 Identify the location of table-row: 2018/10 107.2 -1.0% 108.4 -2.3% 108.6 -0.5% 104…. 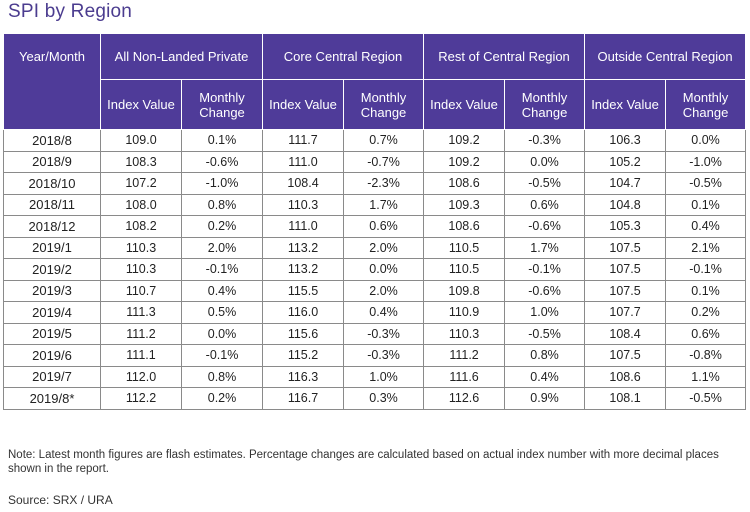
(375, 183).